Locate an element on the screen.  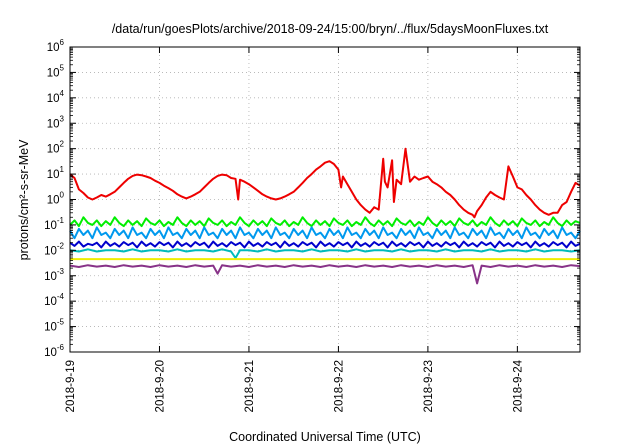
y-tick-label: 10⁻¹ is located at coordinates (54, 224).